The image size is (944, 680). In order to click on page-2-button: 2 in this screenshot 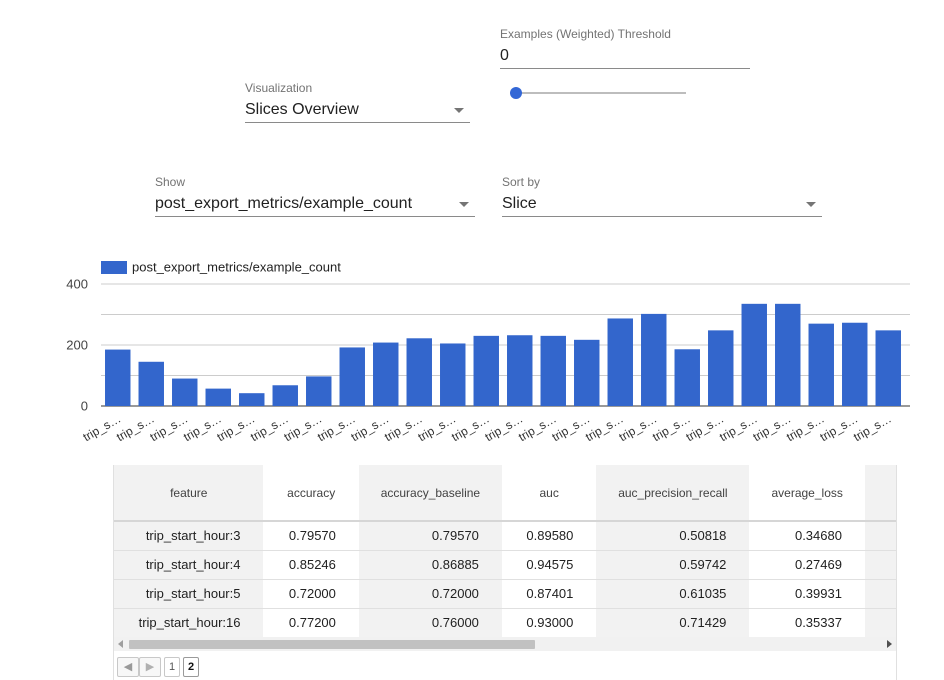, I will do `click(191, 667)`.